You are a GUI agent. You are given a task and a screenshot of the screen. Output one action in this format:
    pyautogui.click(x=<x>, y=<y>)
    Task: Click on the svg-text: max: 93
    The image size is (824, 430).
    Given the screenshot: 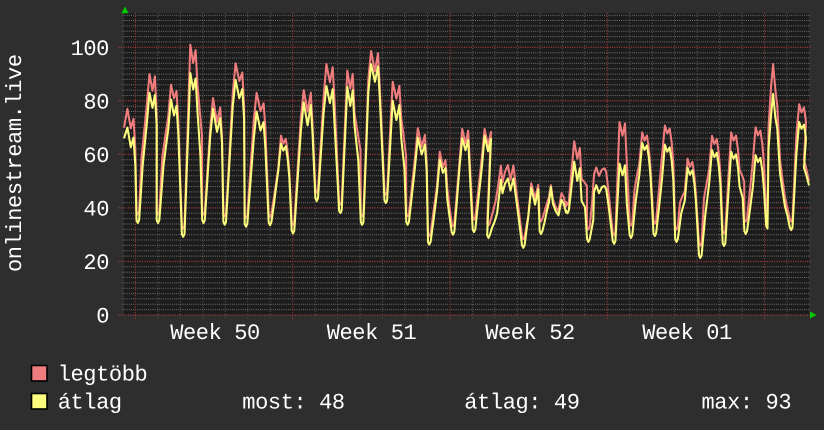 What is the action you would take?
    pyautogui.click(x=747, y=403)
    